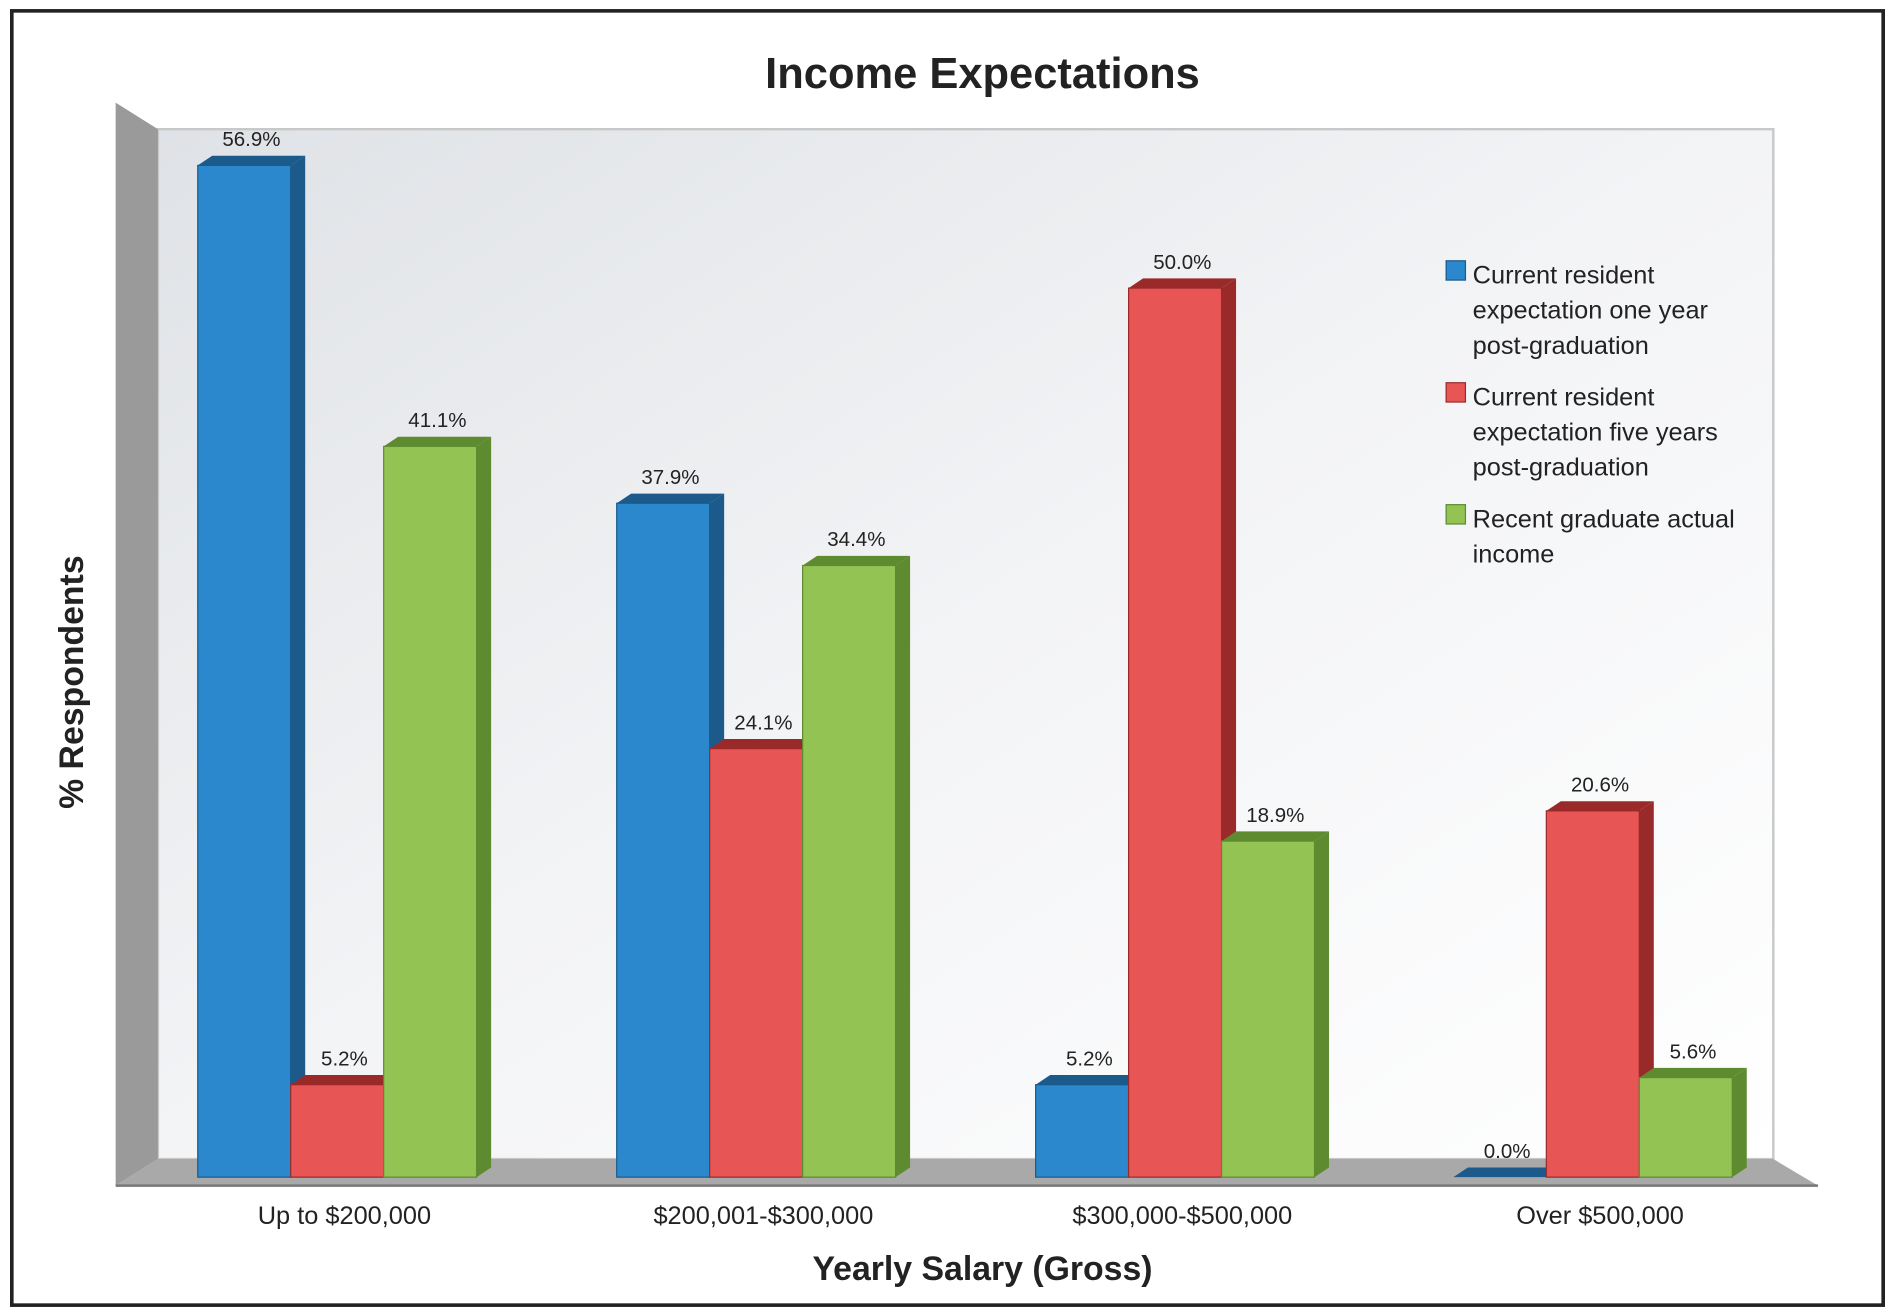 The width and height of the screenshot is (1895, 1316). Describe the element at coordinates (1600, 785) in the screenshot. I see `data-label: 20.6%` at that location.